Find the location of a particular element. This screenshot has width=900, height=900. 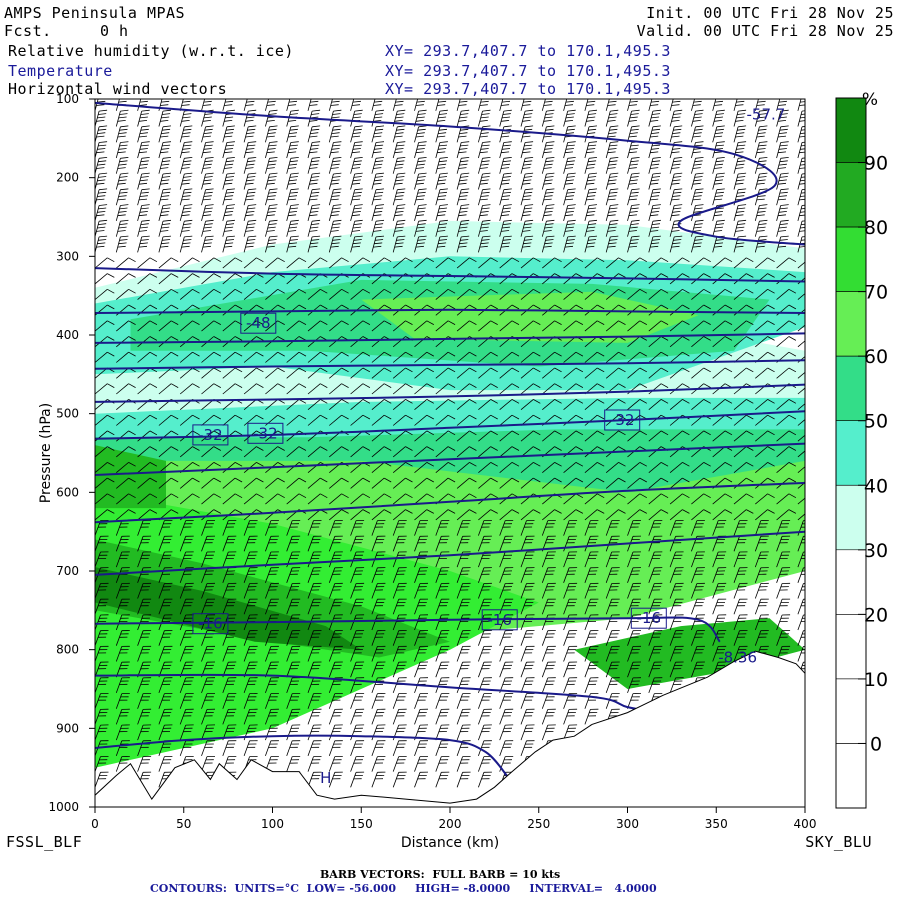

y-tick-label: 600 is located at coordinates (67, 492).